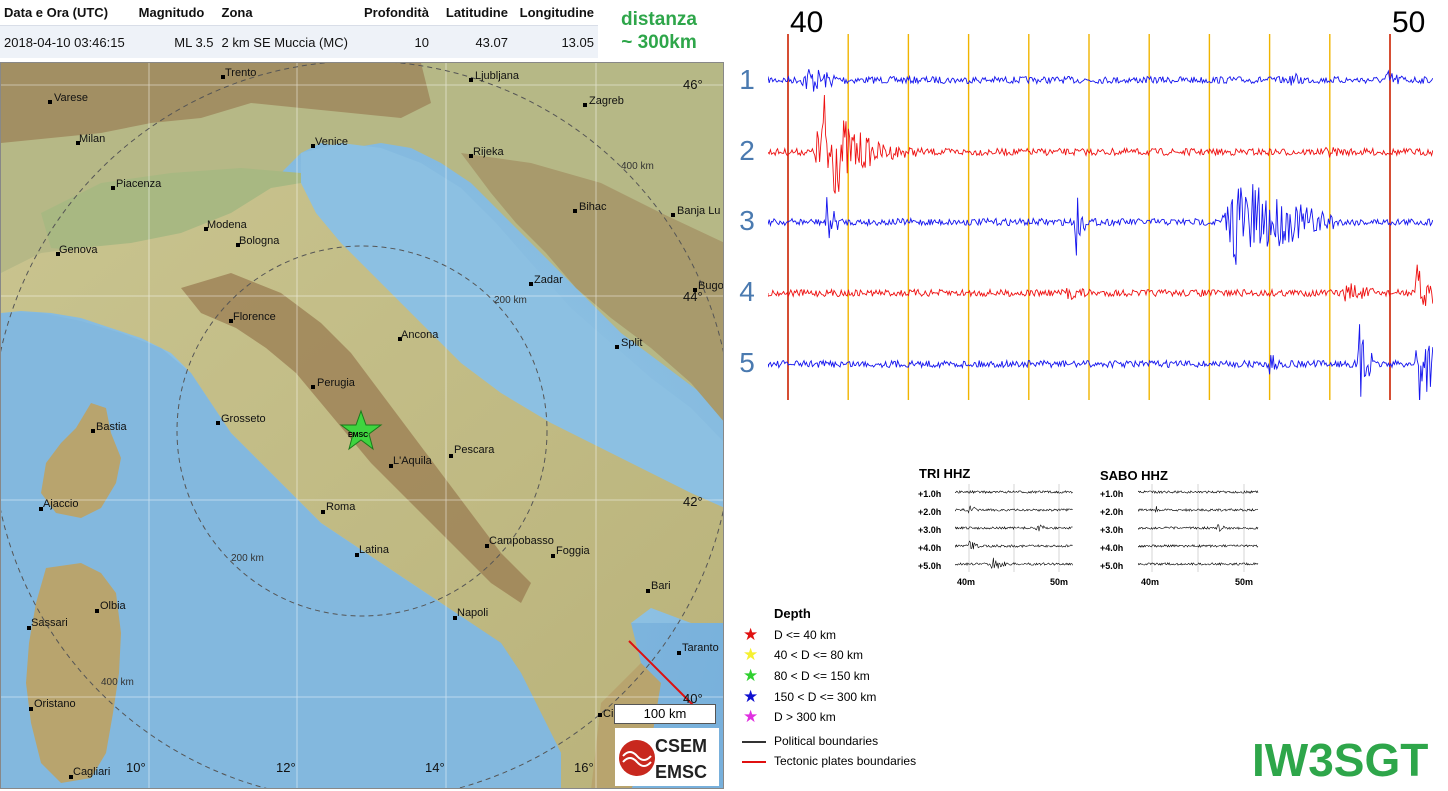  What do you see at coordinates (1340, 760) in the screenshot?
I see `callsign: IW3SGT` at bounding box center [1340, 760].